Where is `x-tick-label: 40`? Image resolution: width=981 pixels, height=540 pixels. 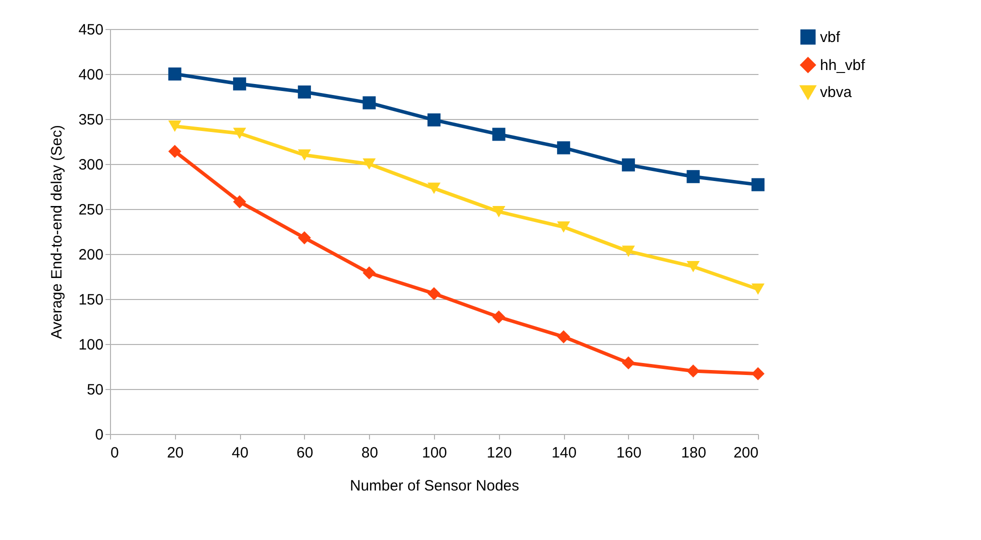
x-tick-label: 40 is located at coordinates (240, 453).